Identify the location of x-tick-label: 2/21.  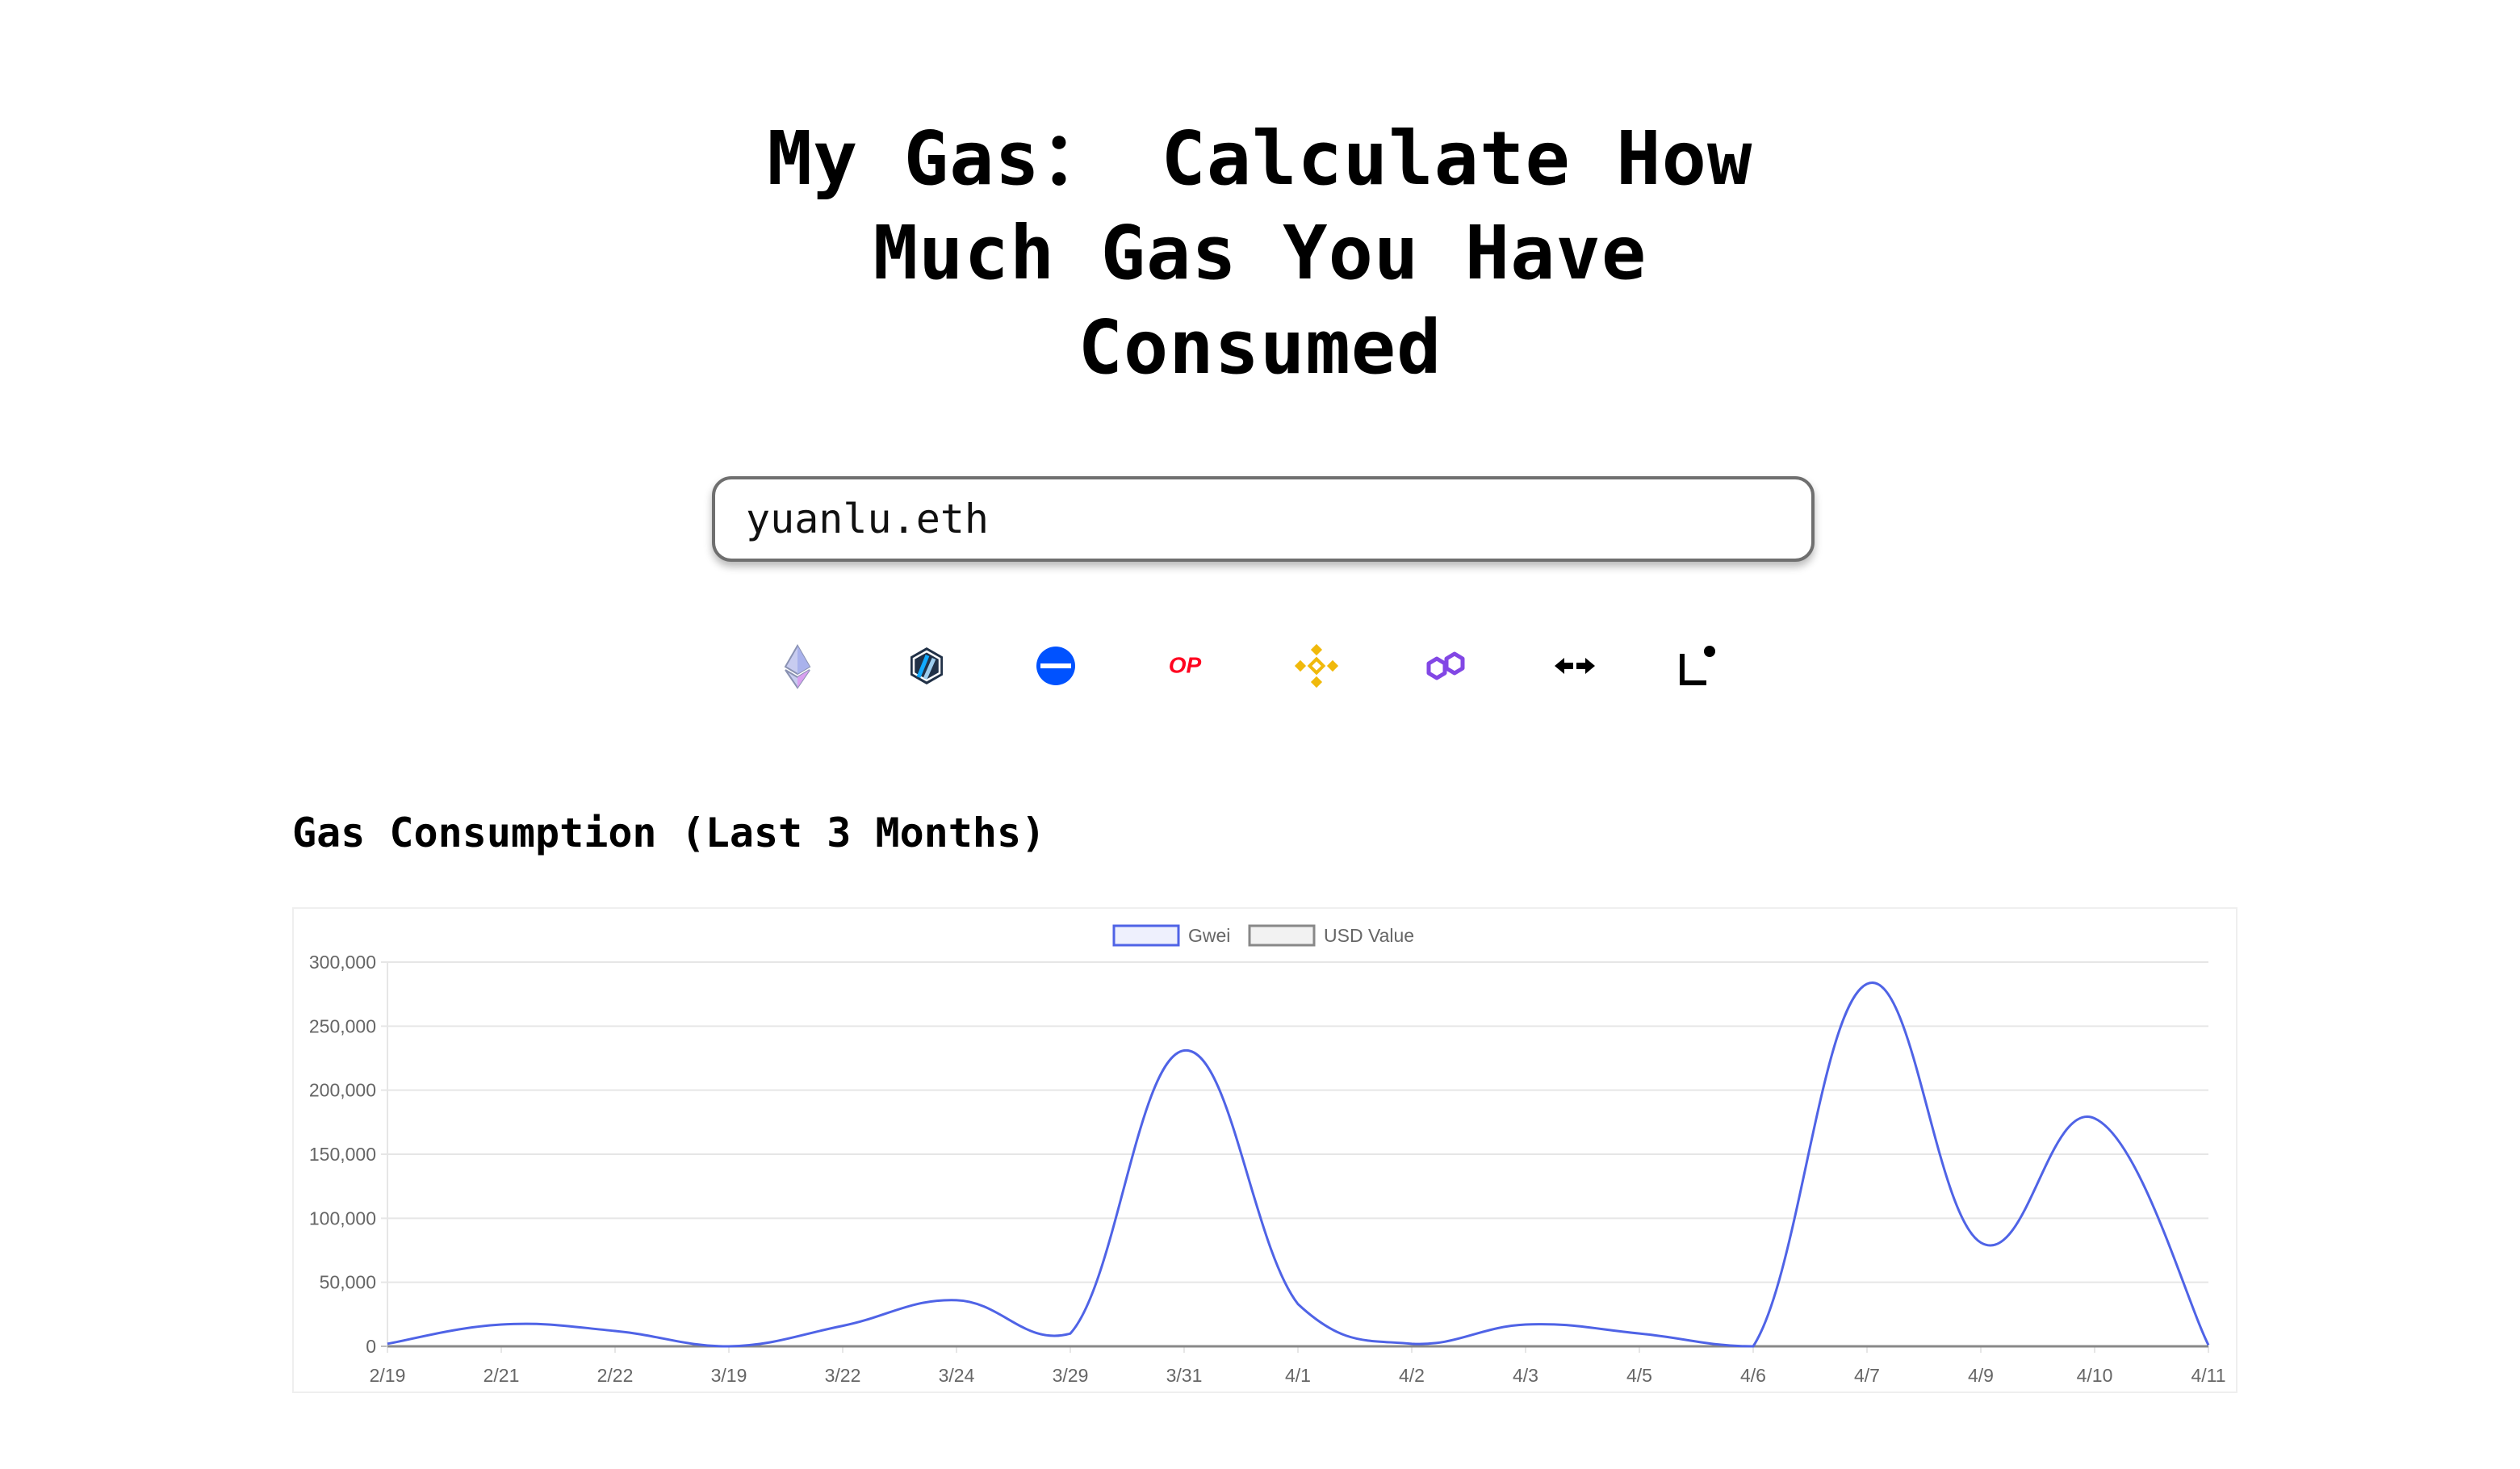
(501, 1375).